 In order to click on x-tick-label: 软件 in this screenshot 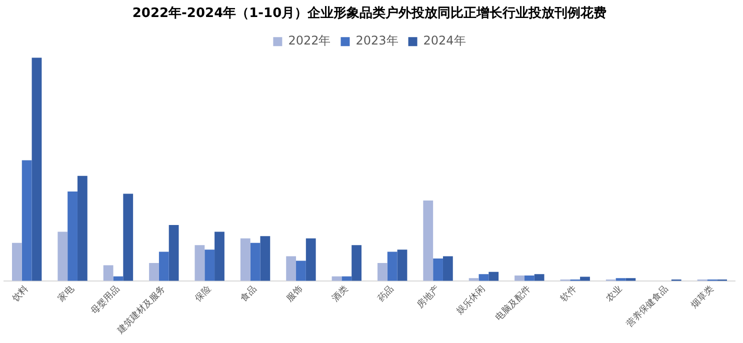, I will do `click(568, 294)`.